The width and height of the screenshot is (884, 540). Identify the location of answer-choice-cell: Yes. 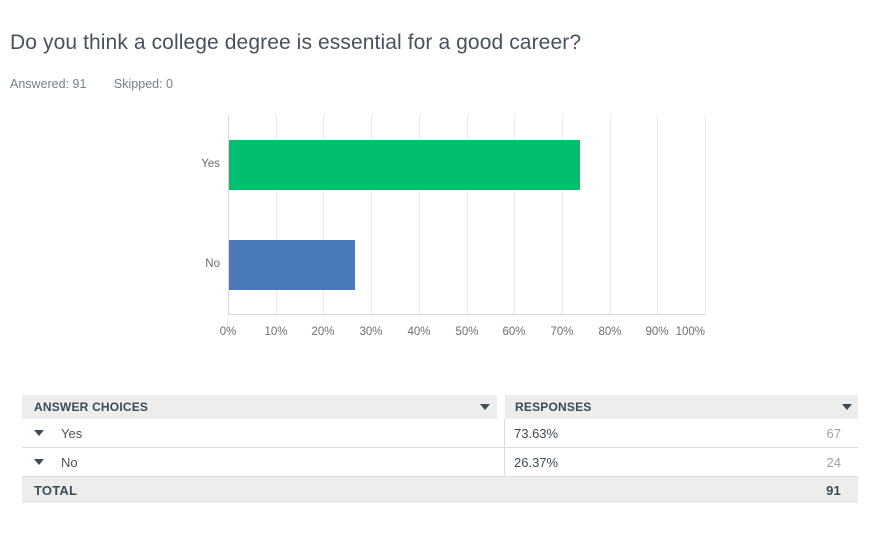
(263, 433).